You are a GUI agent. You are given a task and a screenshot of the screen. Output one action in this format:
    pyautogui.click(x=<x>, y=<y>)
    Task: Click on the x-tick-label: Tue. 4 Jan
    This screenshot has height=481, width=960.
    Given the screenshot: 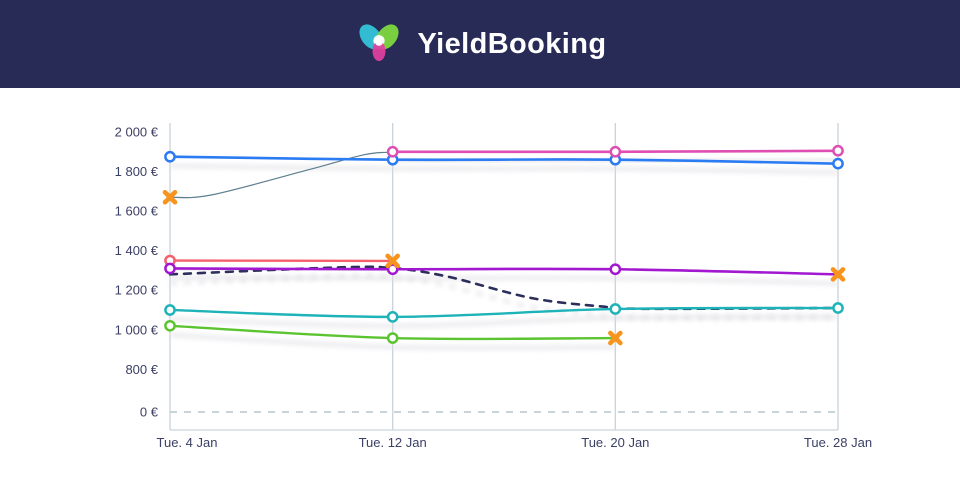 What is the action you would take?
    pyautogui.click(x=187, y=442)
    